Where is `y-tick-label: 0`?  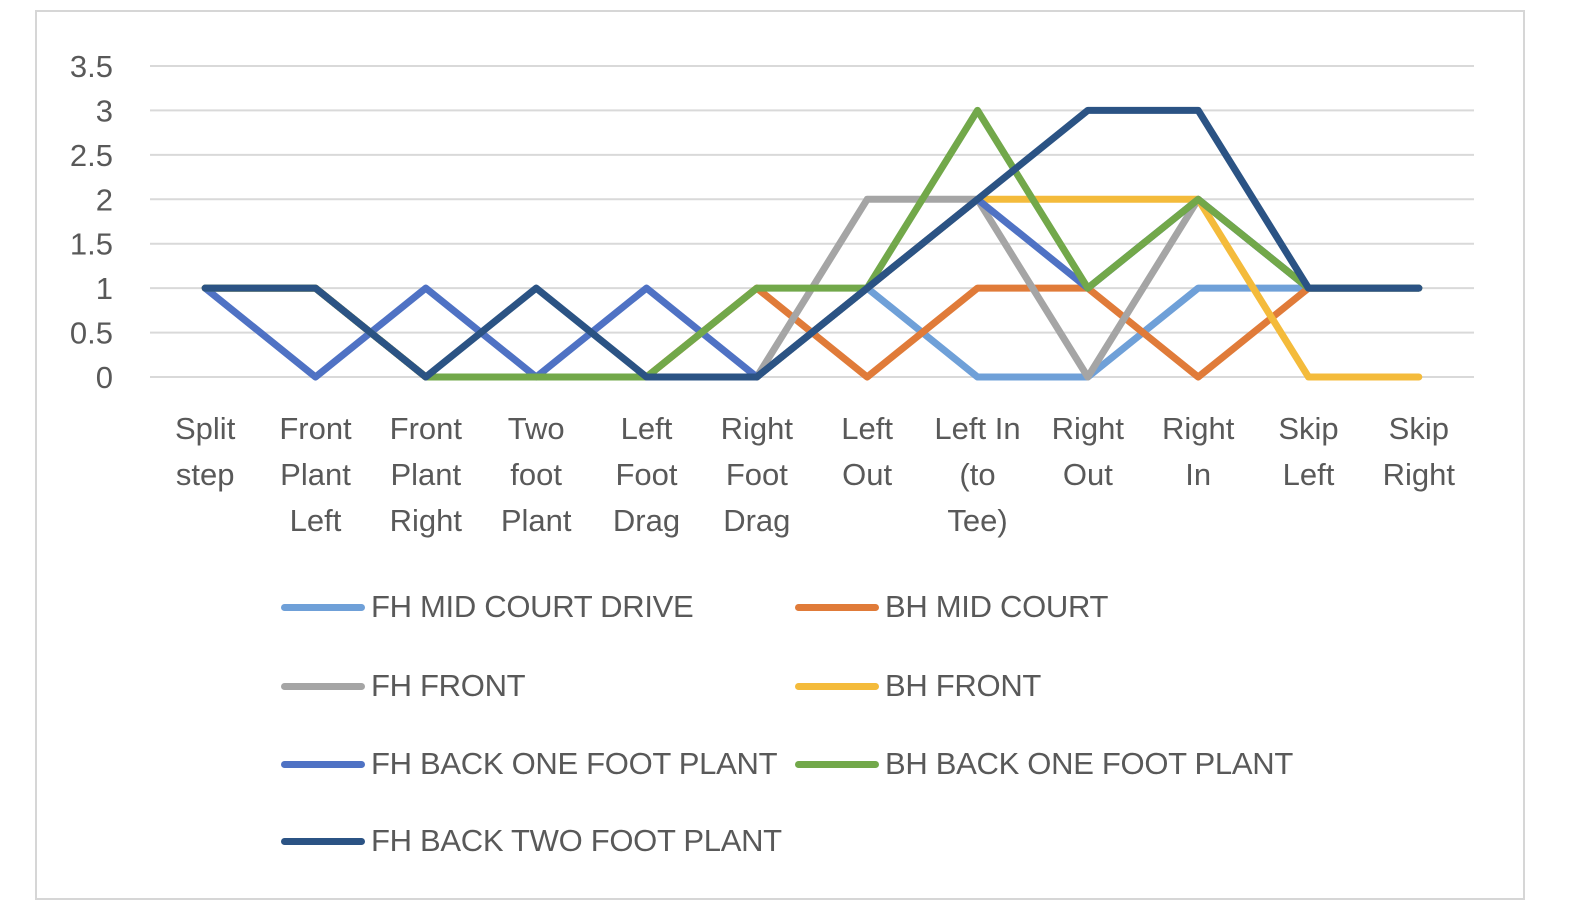 y-tick-label: 0 is located at coordinates (104, 377).